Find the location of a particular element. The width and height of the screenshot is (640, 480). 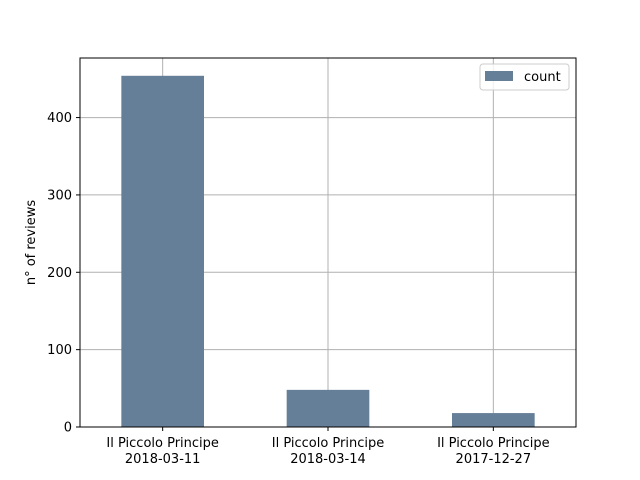

legend-box is located at coordinates (524, 77).